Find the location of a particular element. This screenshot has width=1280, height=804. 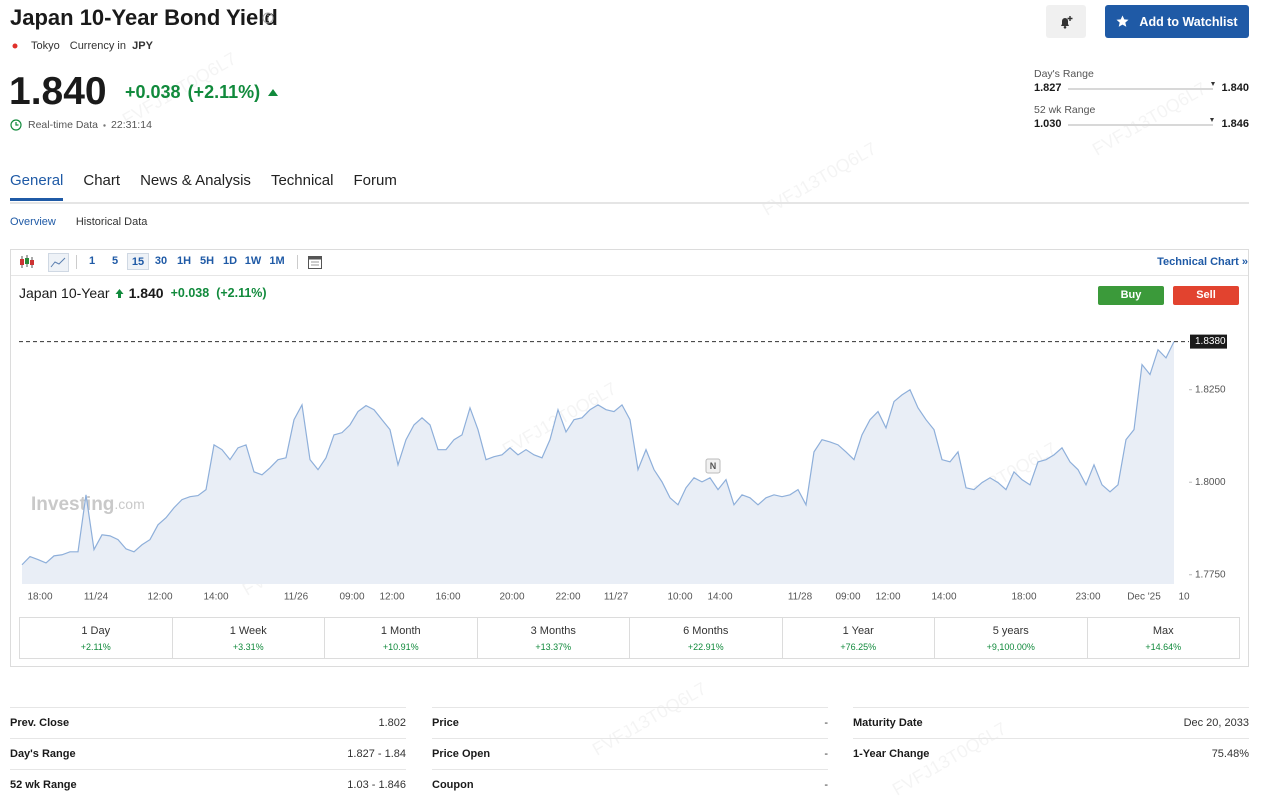

tab: News & Analysis is located at coordinates (195, 180).